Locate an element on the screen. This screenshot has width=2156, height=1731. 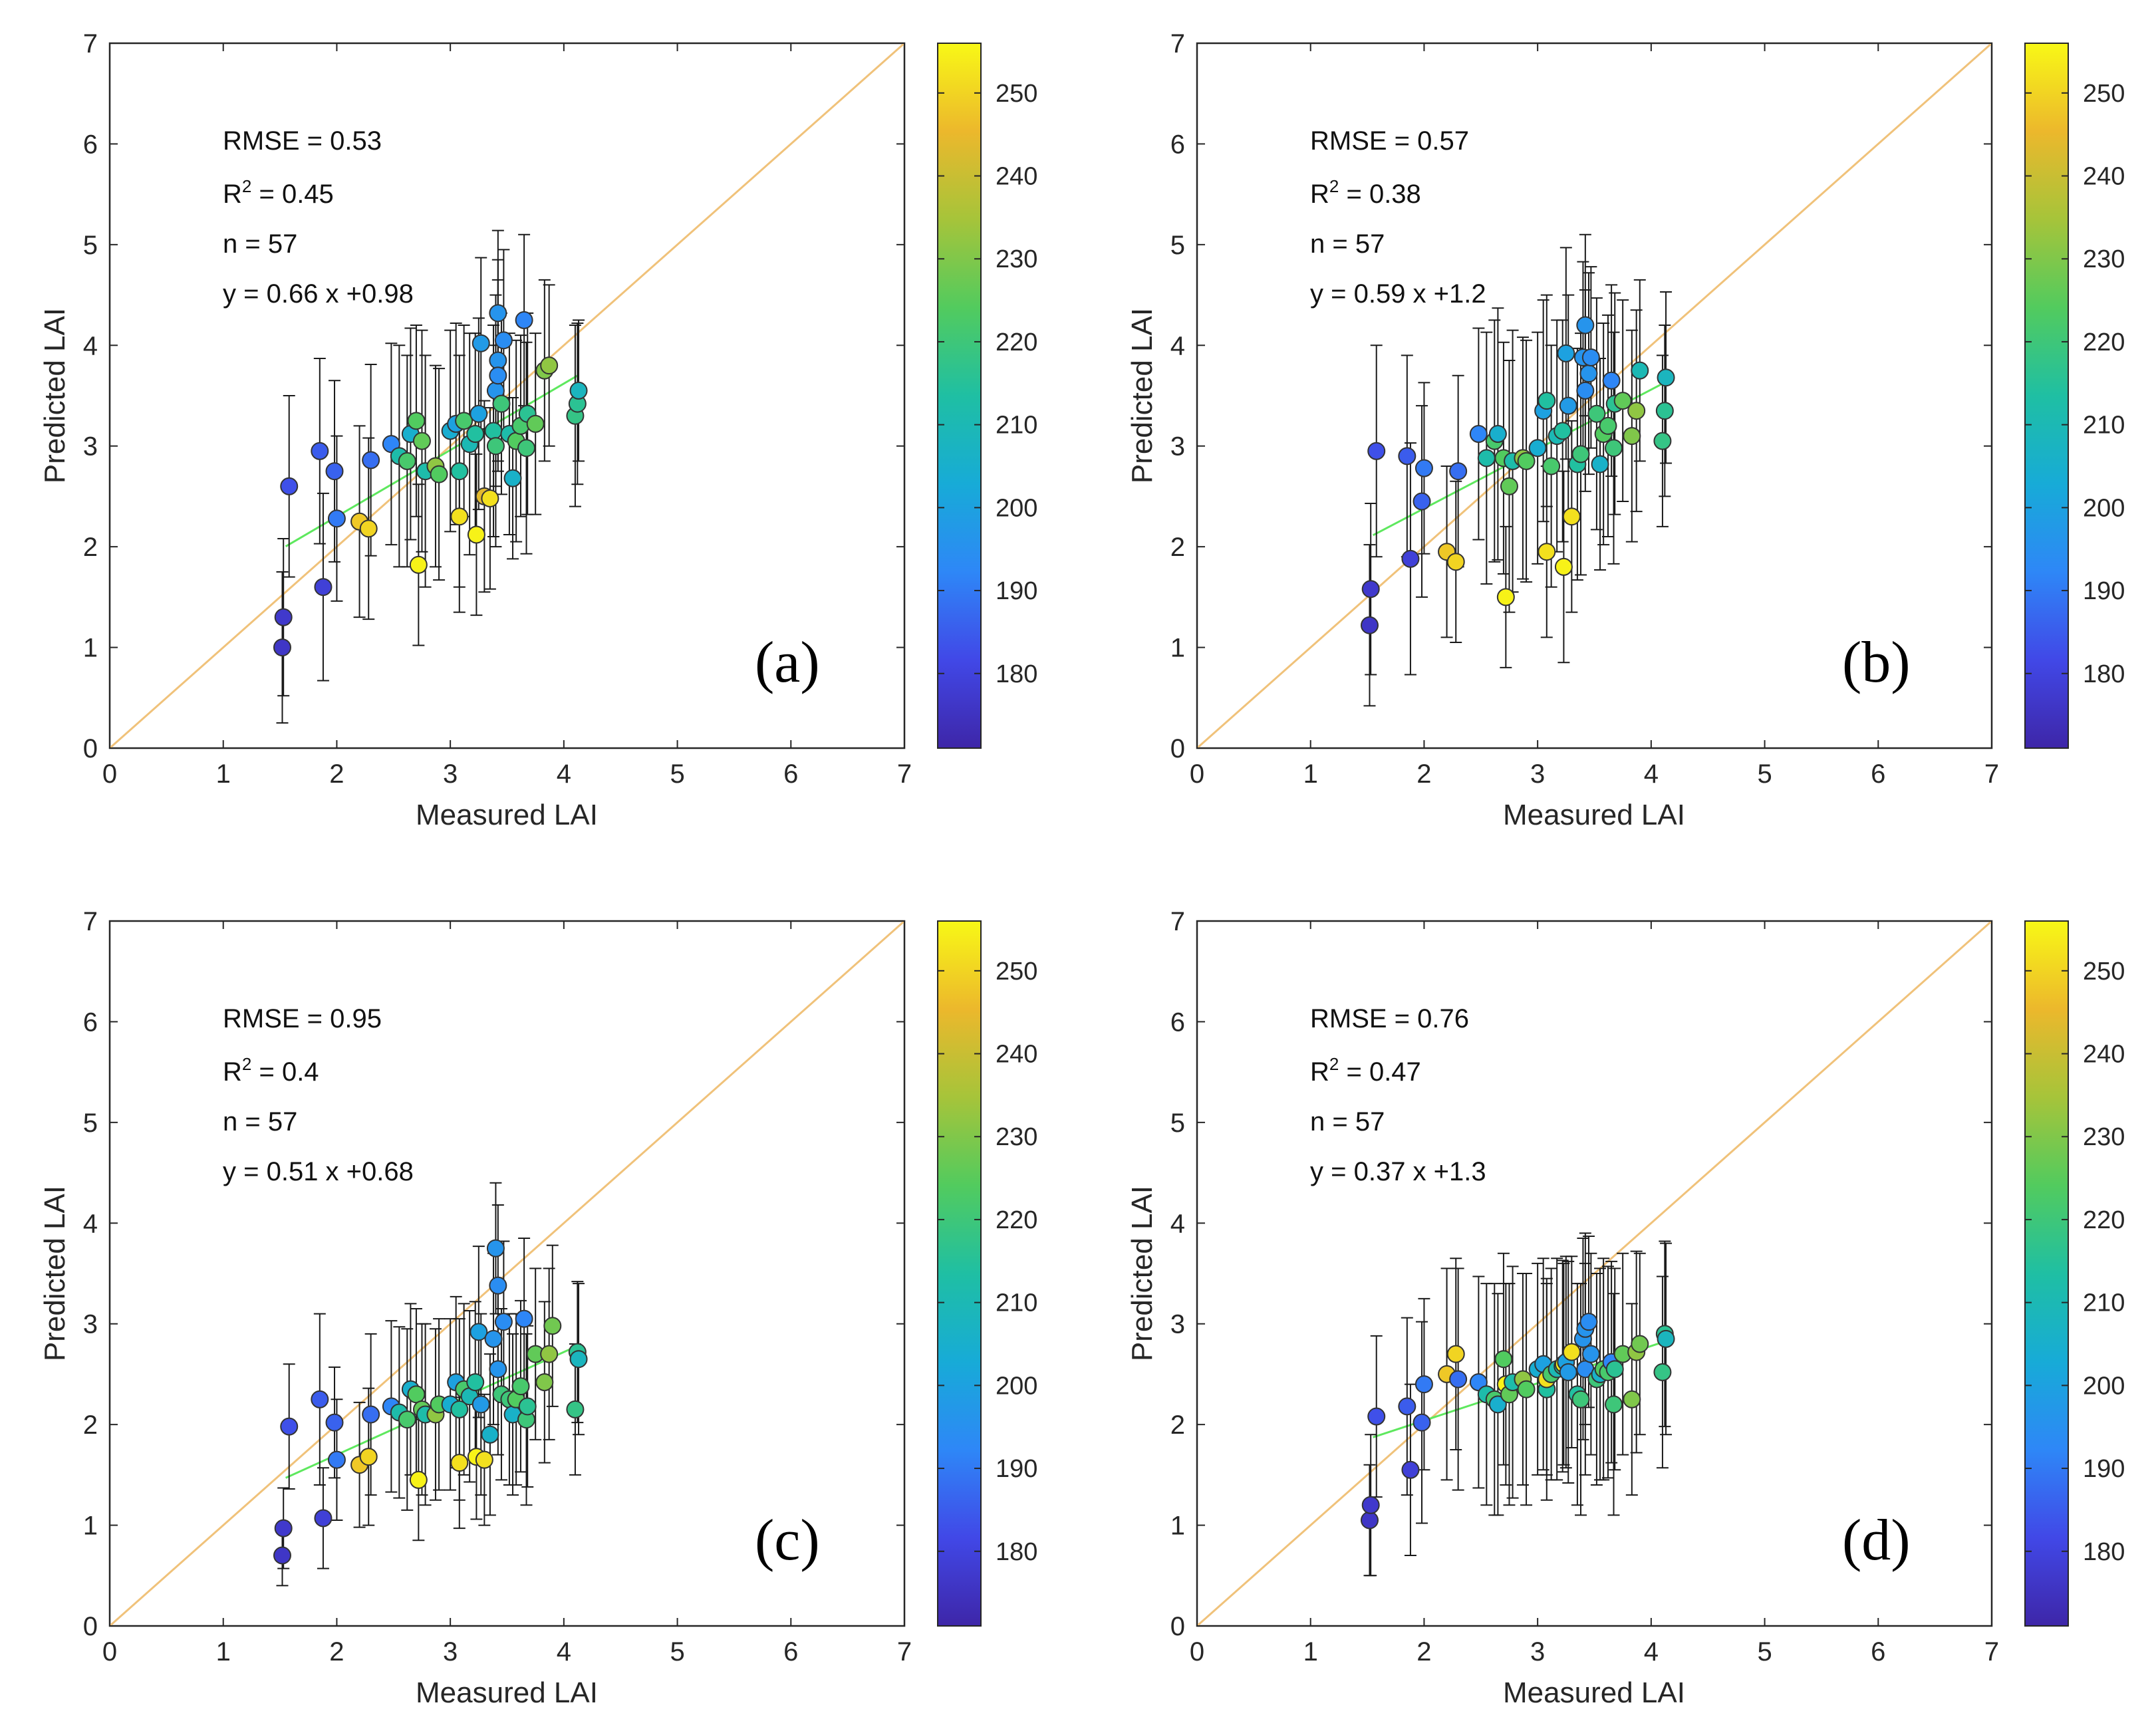
r2-value: = 0.47 is located at coordinates (1379, 1072).